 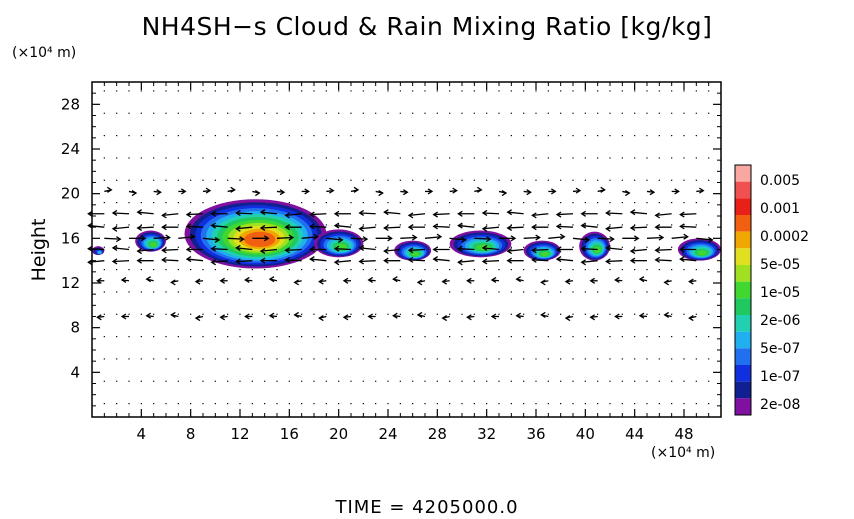 I want to click on x-tick-label: 44, so click(x=634, y=434).